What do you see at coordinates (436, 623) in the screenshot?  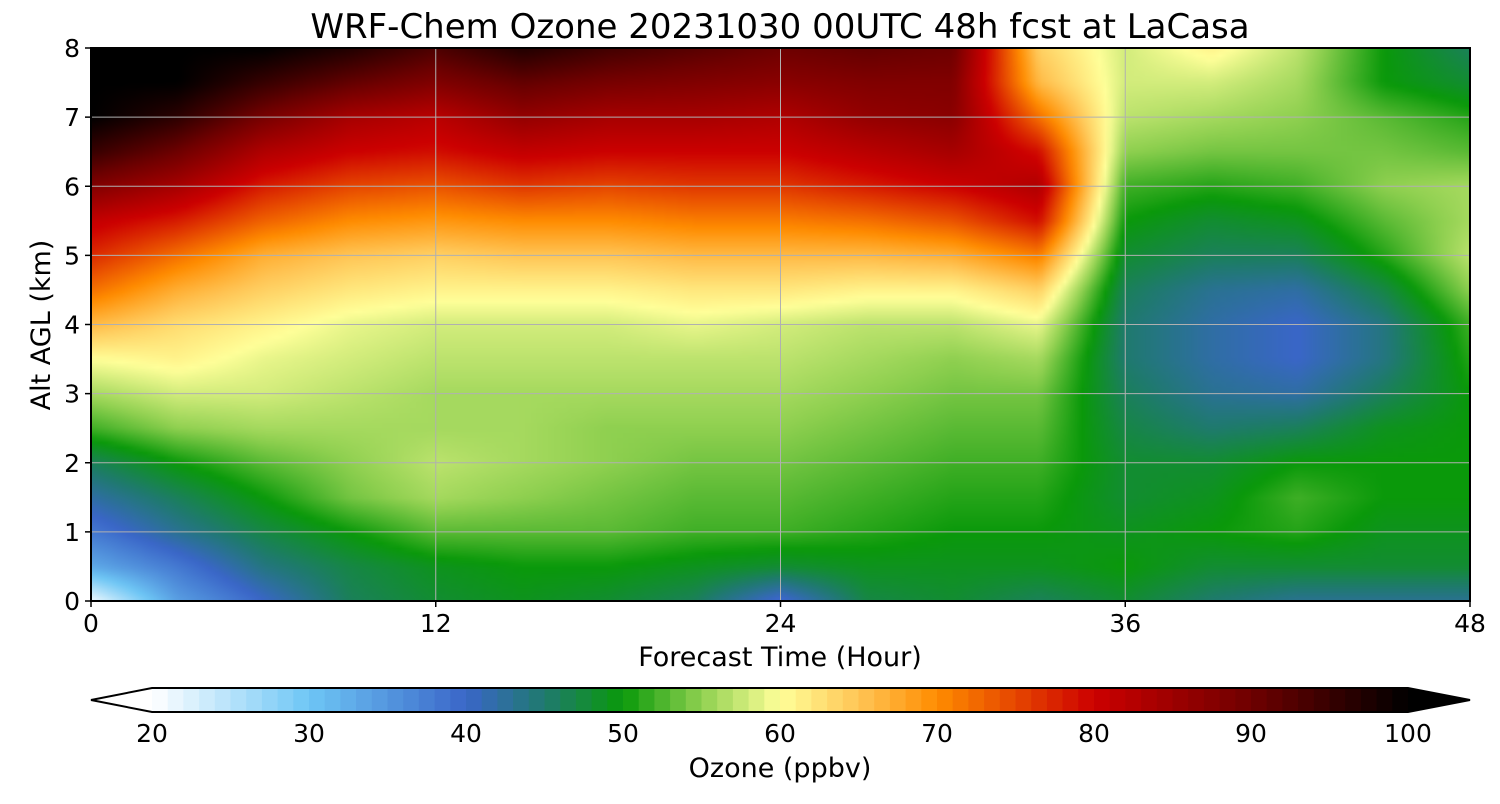 I see `x-tick-label: 12` at bounding box center [436, 623].